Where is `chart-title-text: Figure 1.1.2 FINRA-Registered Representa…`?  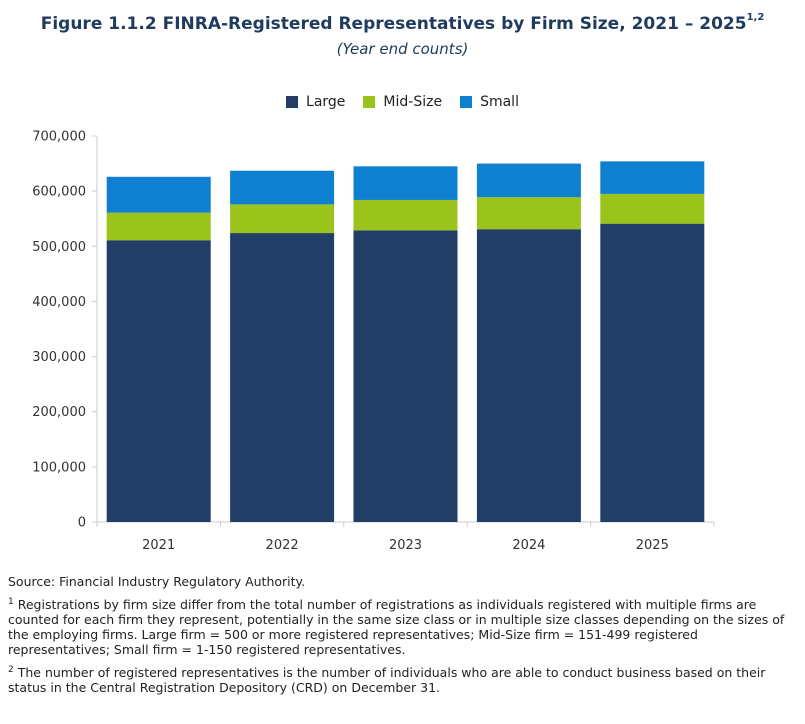
chart-title-text: Figure 1.1.2 FINRA-Registered Representa… is located at coordinates (393, 24).